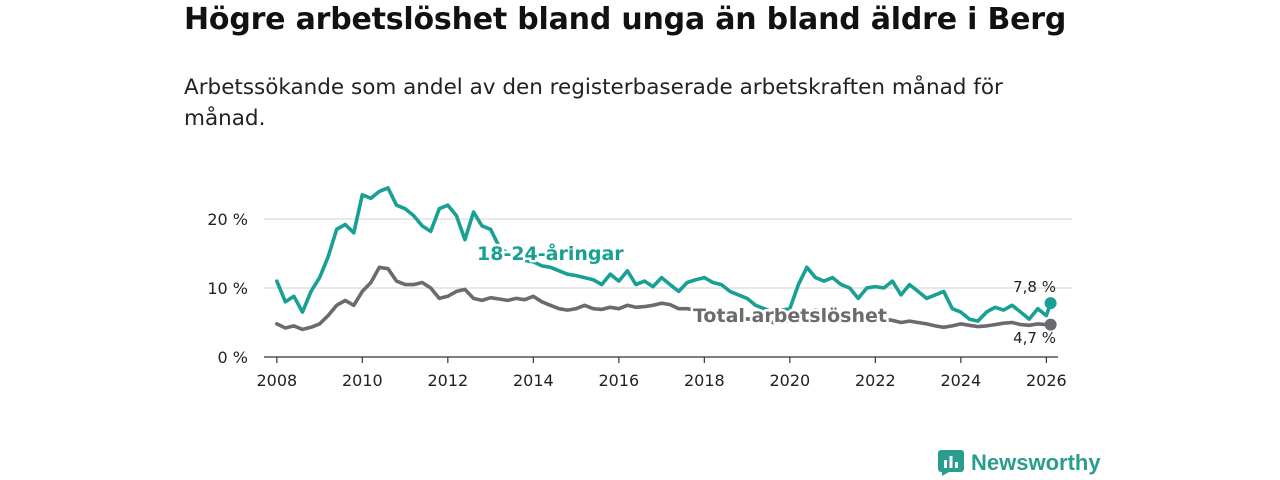 The height and width of the screenshot is (480, 1280). What do you see at coordinates (1050, 324) in the screenshot?
I see `end-point-total` at bounding box center [1050, 324].